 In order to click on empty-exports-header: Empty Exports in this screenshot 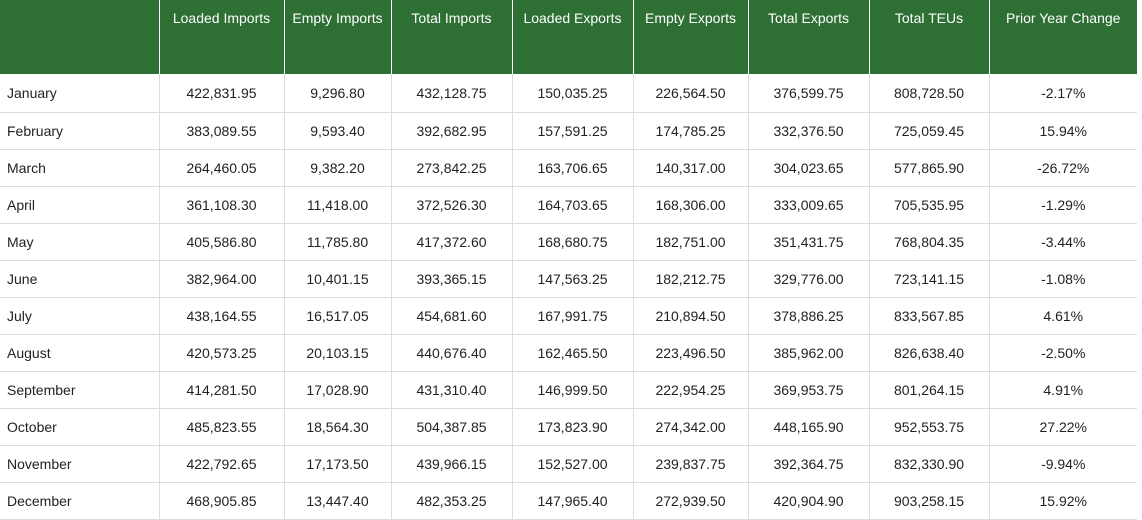, I will do `click(691, 37)`.